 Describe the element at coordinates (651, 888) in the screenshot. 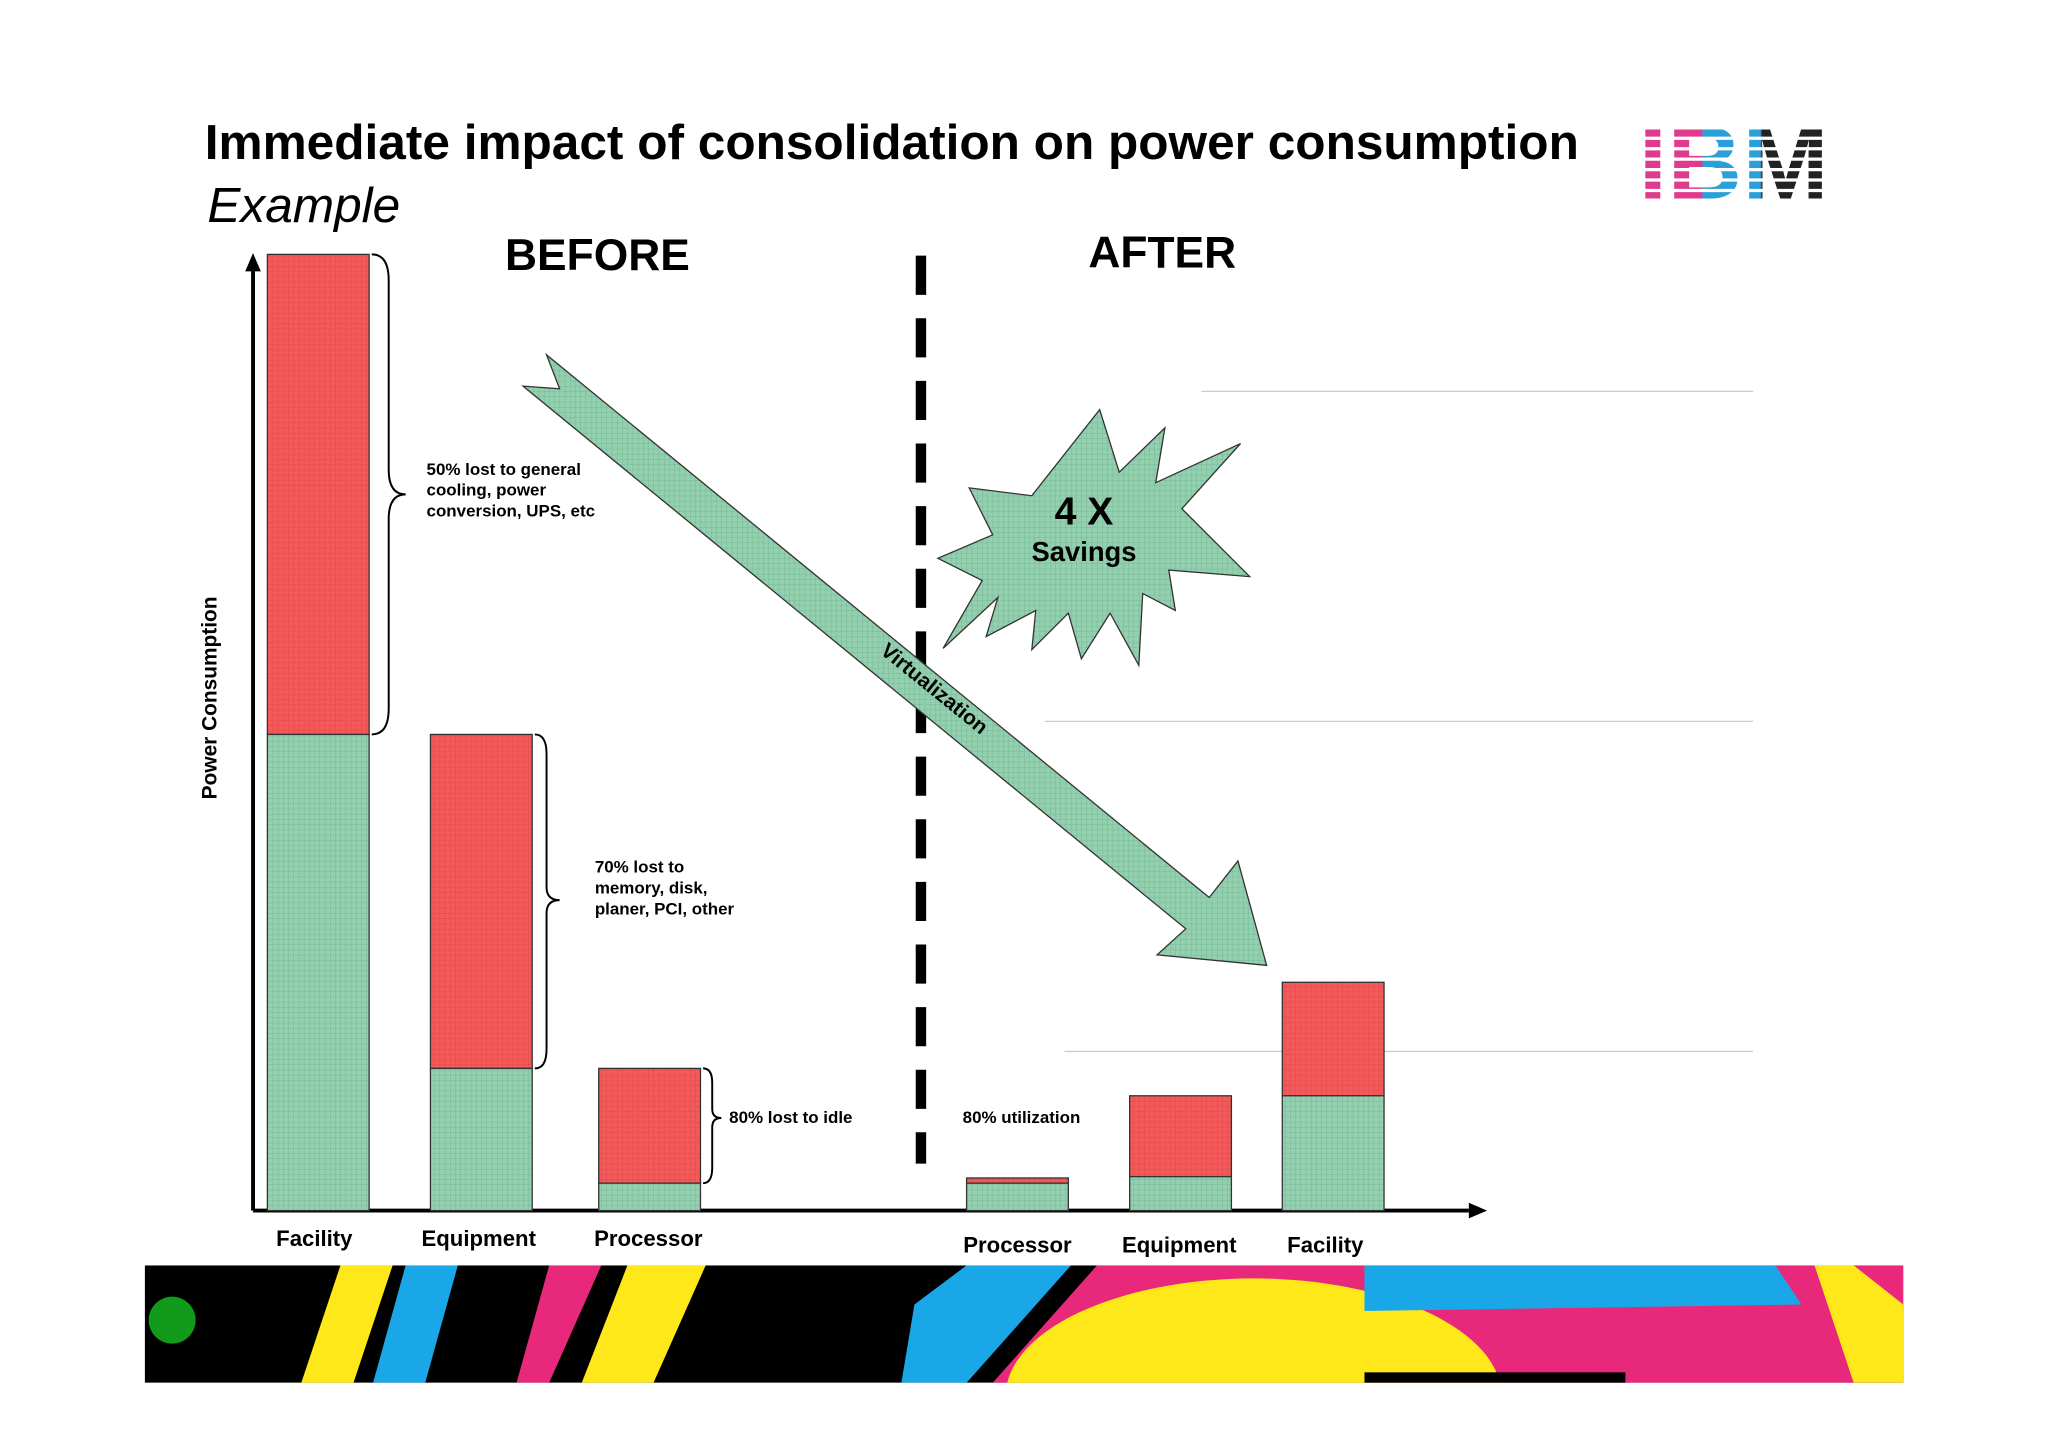

I see `annotation: memory, disk,` at that location.